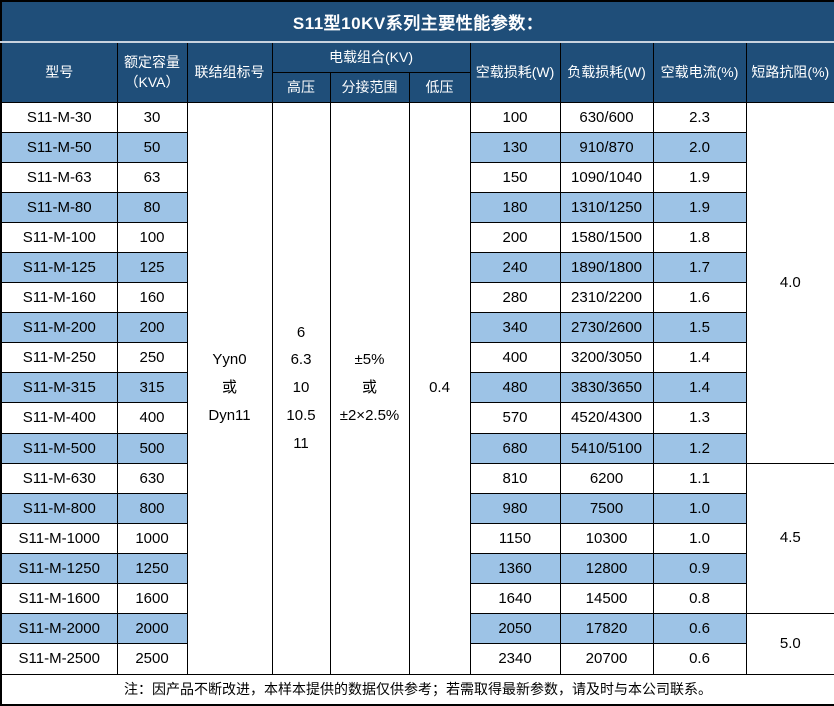 This screenshot has height=706, width=834. What do you see at coordinates (59, 659) in the screenshot?
I see `cell-model: S11-M-2500` at bounding box center [59, 659].